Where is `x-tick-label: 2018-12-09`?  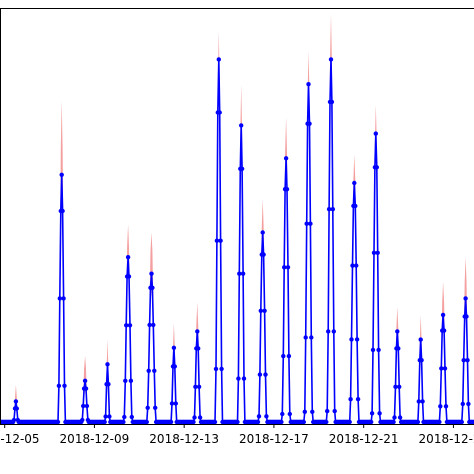
x-tick-label: 2018-12-09 is located at coordinates (95, 439).